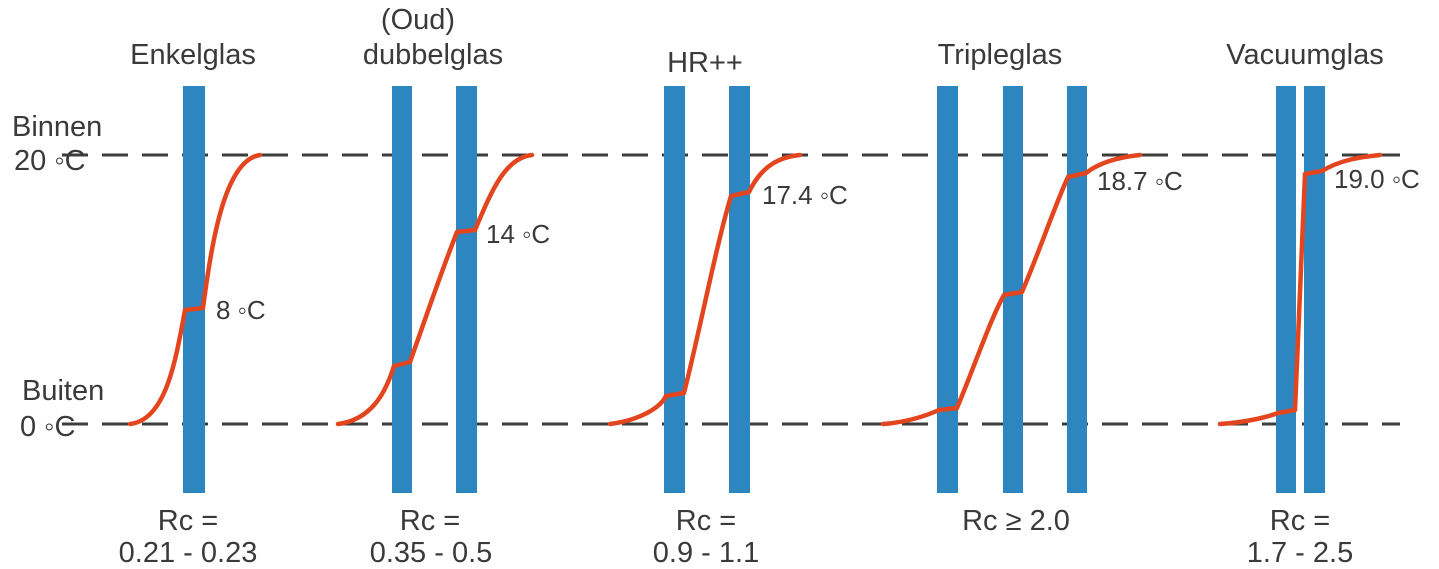 Image resolution: width=1439 pixels, height=569 pixels. Describe the element at coordinates (418, 20) in the screenshot. I see `glazing-title-line-1: (Oud)` at that location.